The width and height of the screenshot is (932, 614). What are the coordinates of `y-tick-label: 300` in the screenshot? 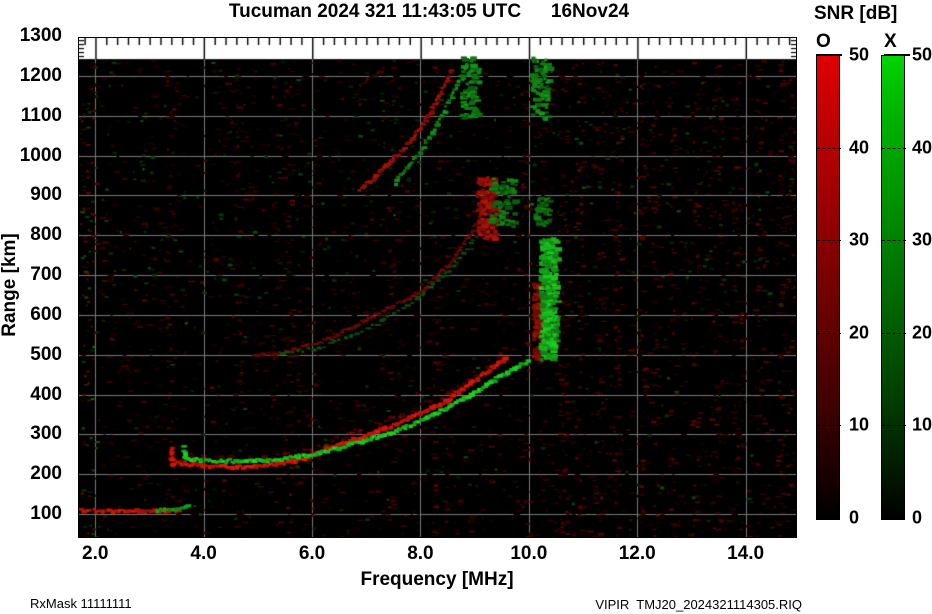 It's located at (46, 434).